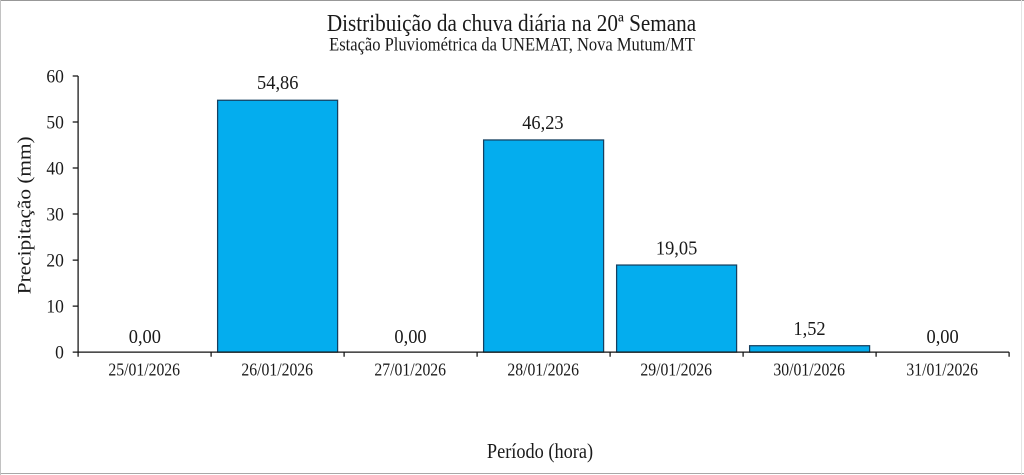  I want to click on svg-text: 46,23, so click(542, 123).